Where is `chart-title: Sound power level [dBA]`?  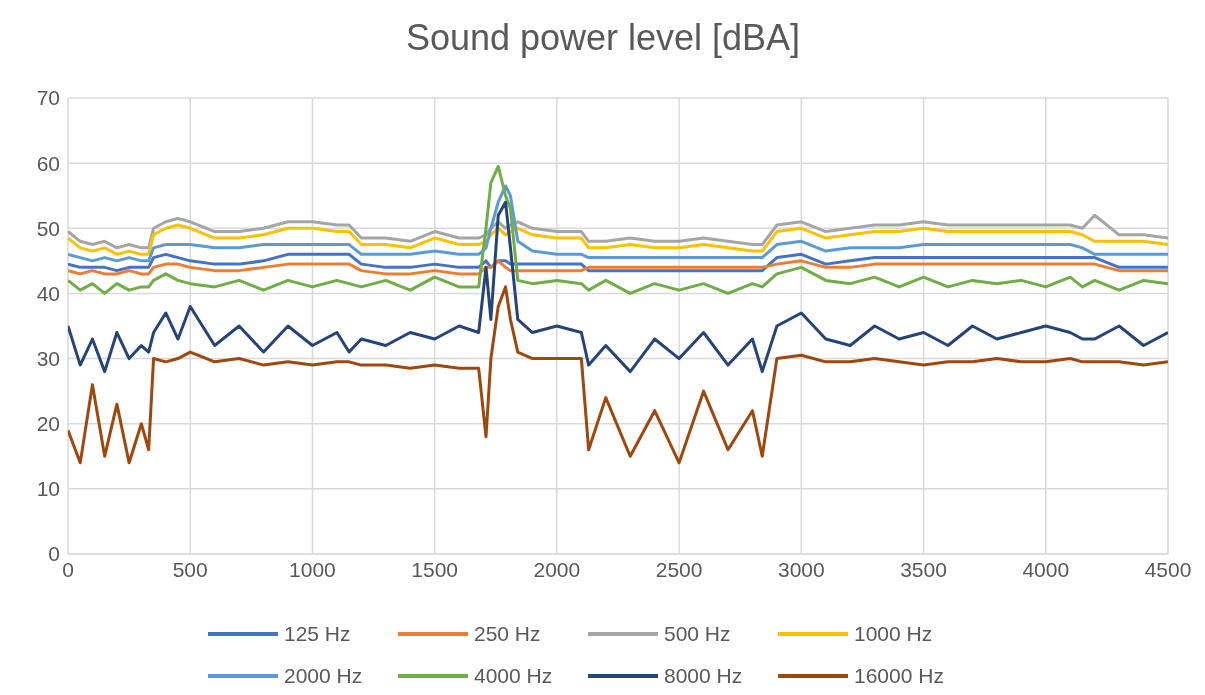
chart-title: Sound power level [dBA] is located at coordinates (603, 38).